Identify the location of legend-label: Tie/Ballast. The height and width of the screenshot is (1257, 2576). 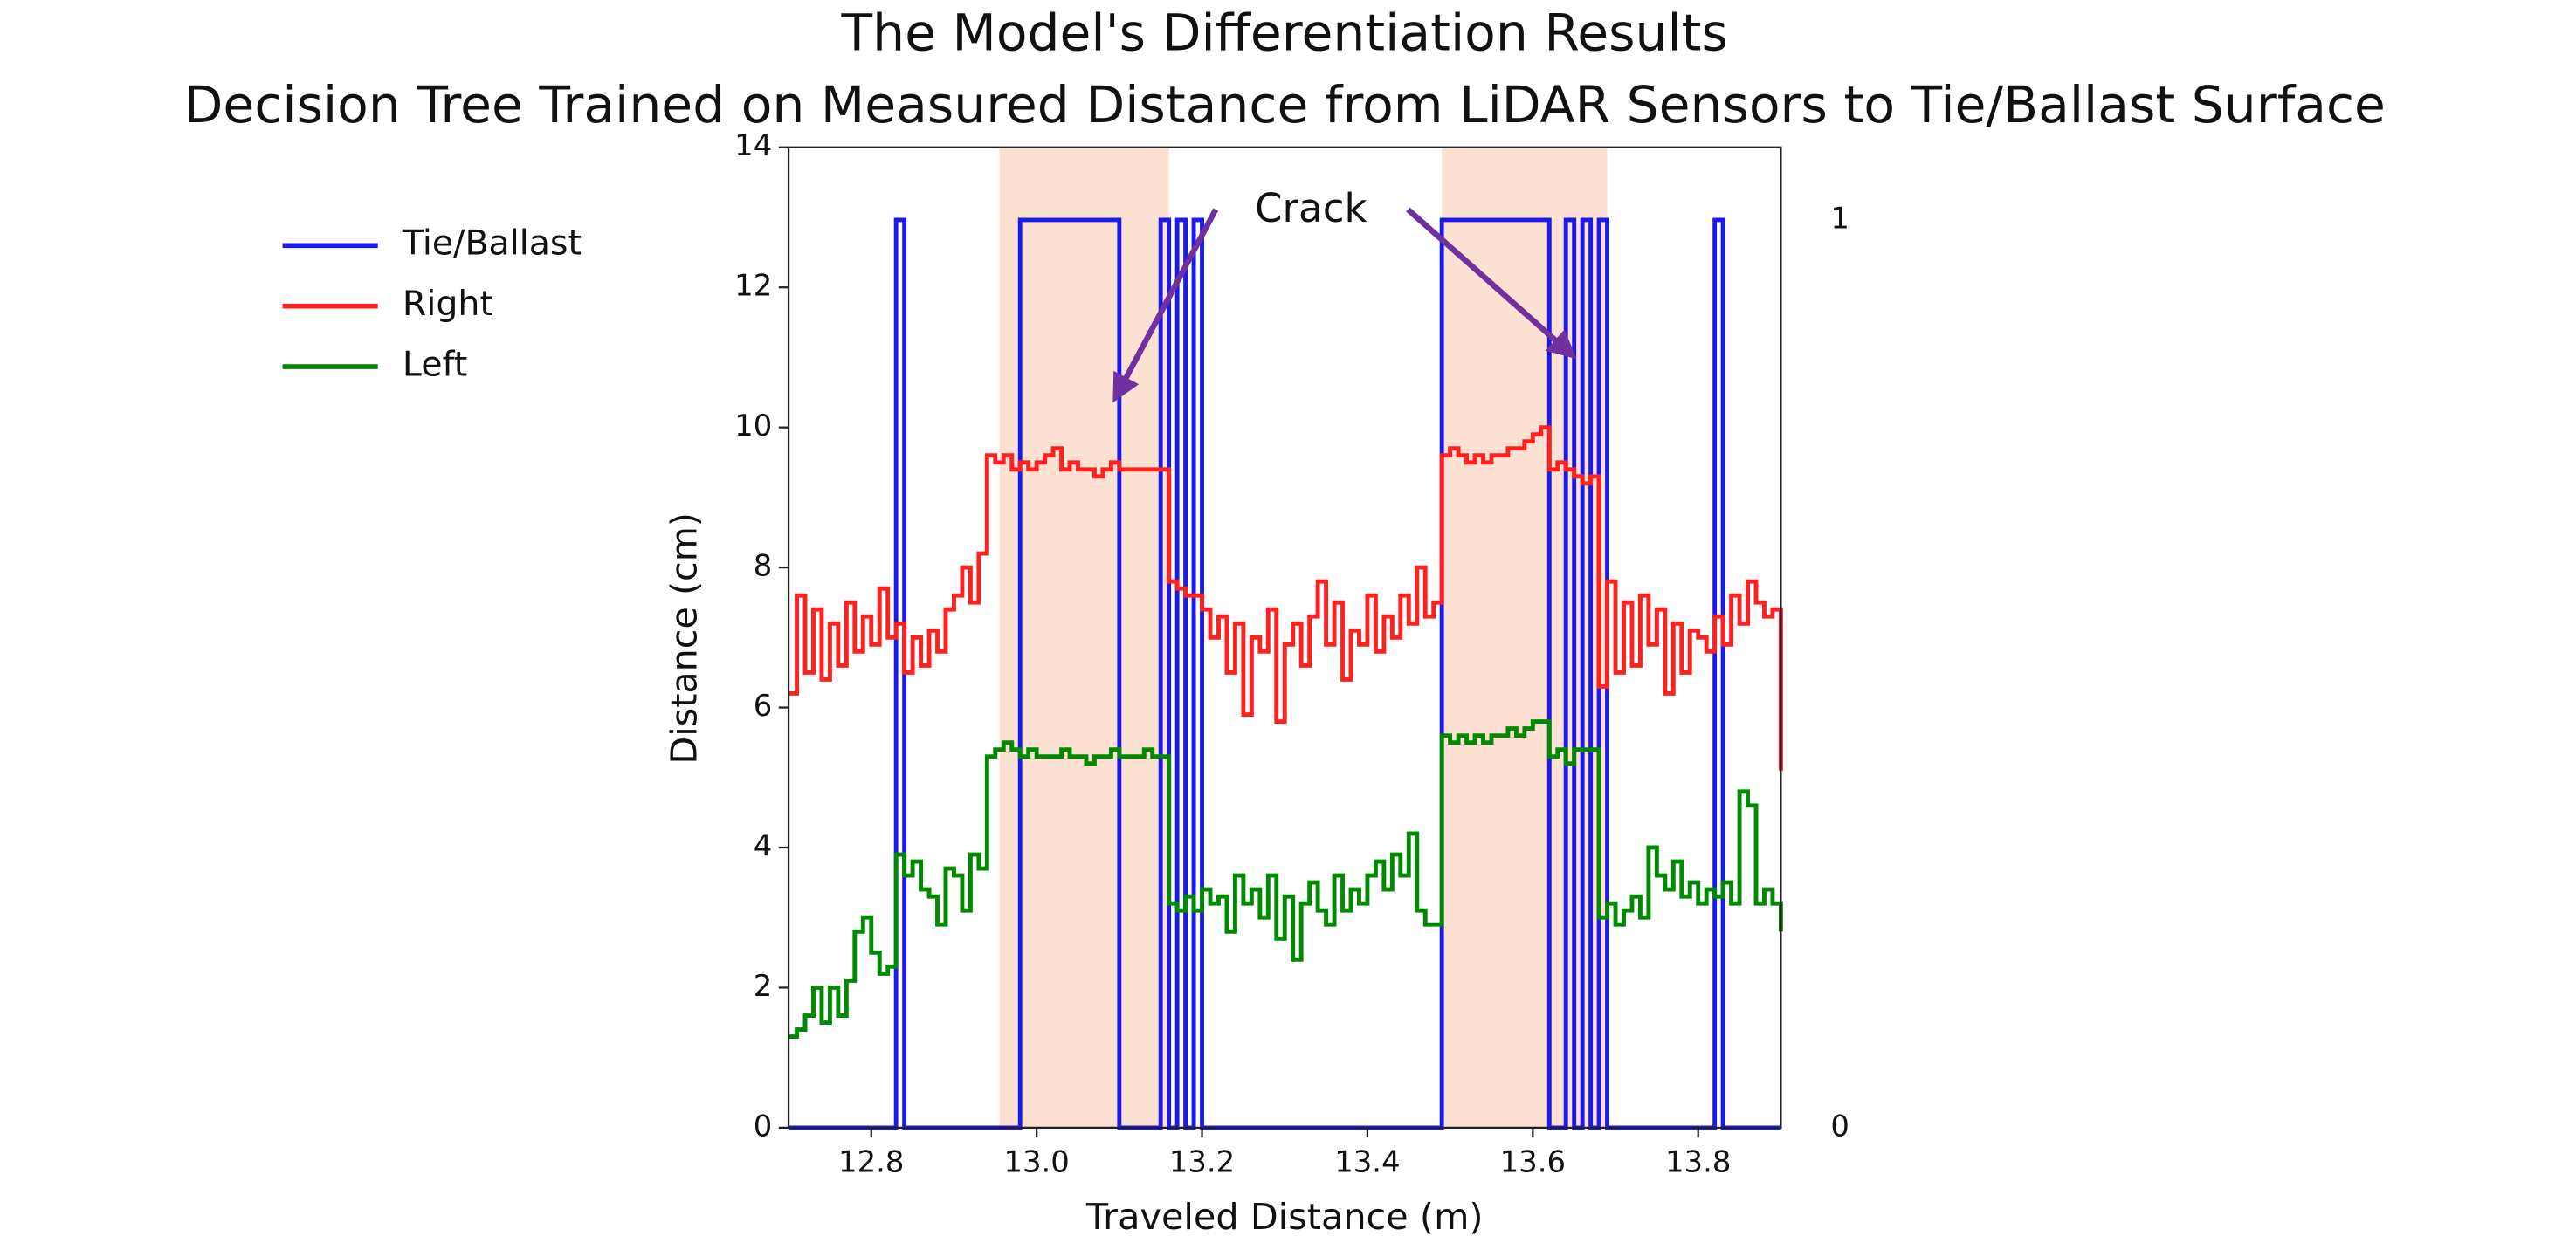
(492, 244).